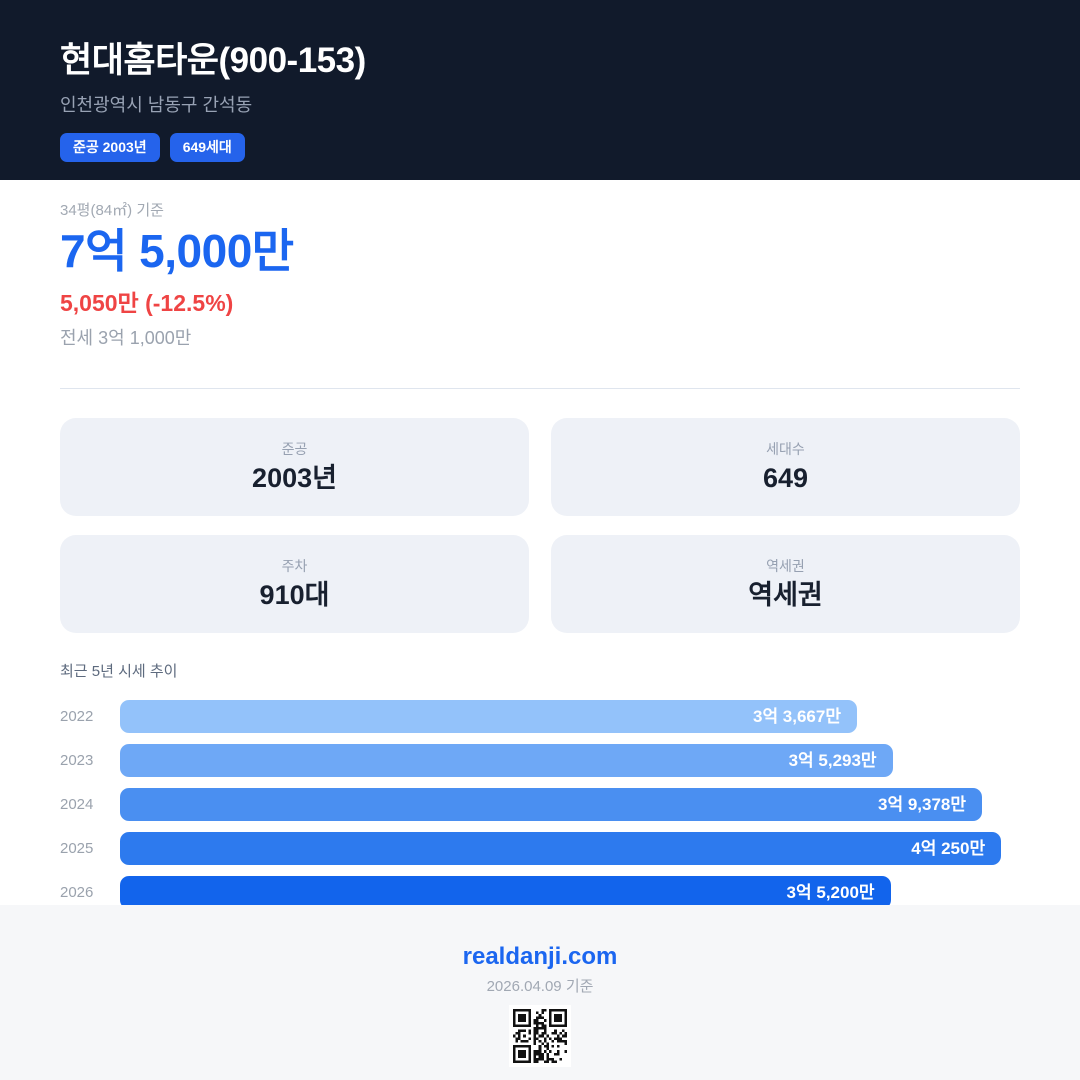 This screenshot has height=1080, width=1080. What do you see at coordinates (830, 893) in the screenshot?
I see `chart-bar-value: 3억 5,200만` at bounding box center [830, 893].